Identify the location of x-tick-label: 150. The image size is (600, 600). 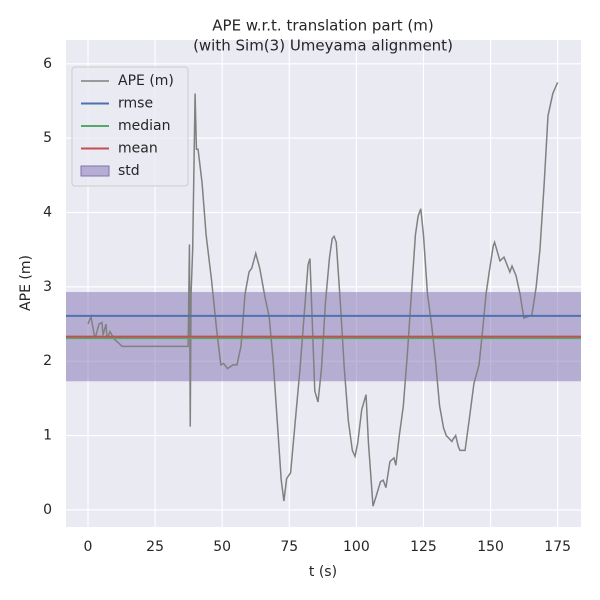
(490, 547).